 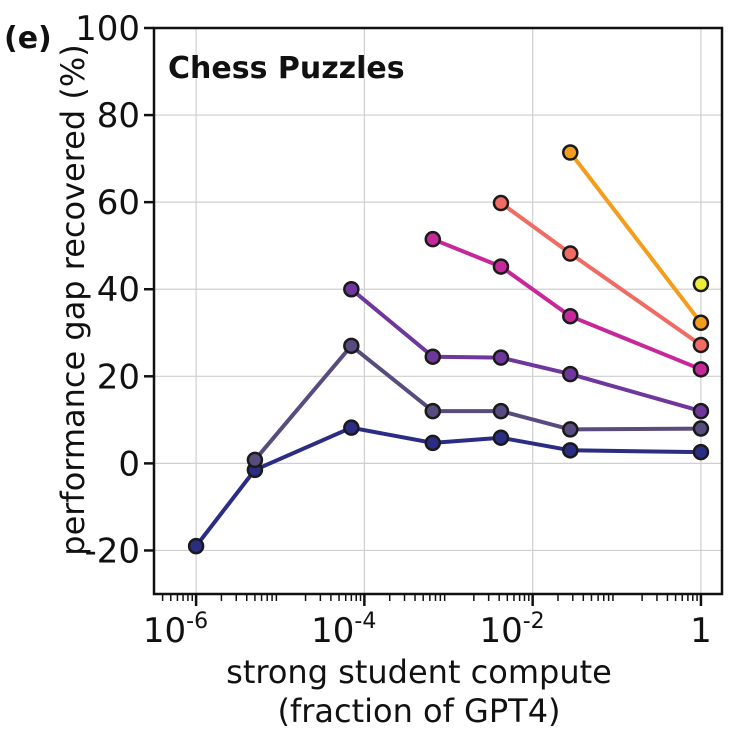 What do you see at coordinates (418, 711) in the screenshot?
I see `x-axis-label-line2: (fraction of GPT4)` at bounding box center [418, 711].